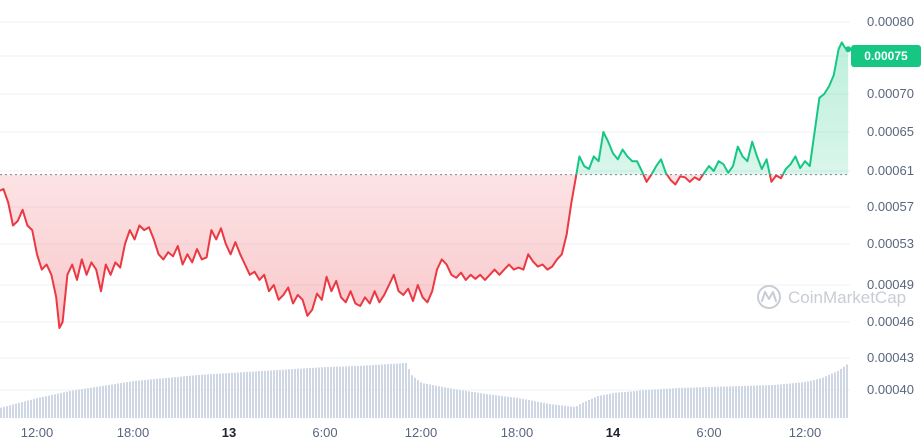  Describe the element at coordinates (890, 131) in the screenshot. I see `y-tick-label: 0.00065` at that location.